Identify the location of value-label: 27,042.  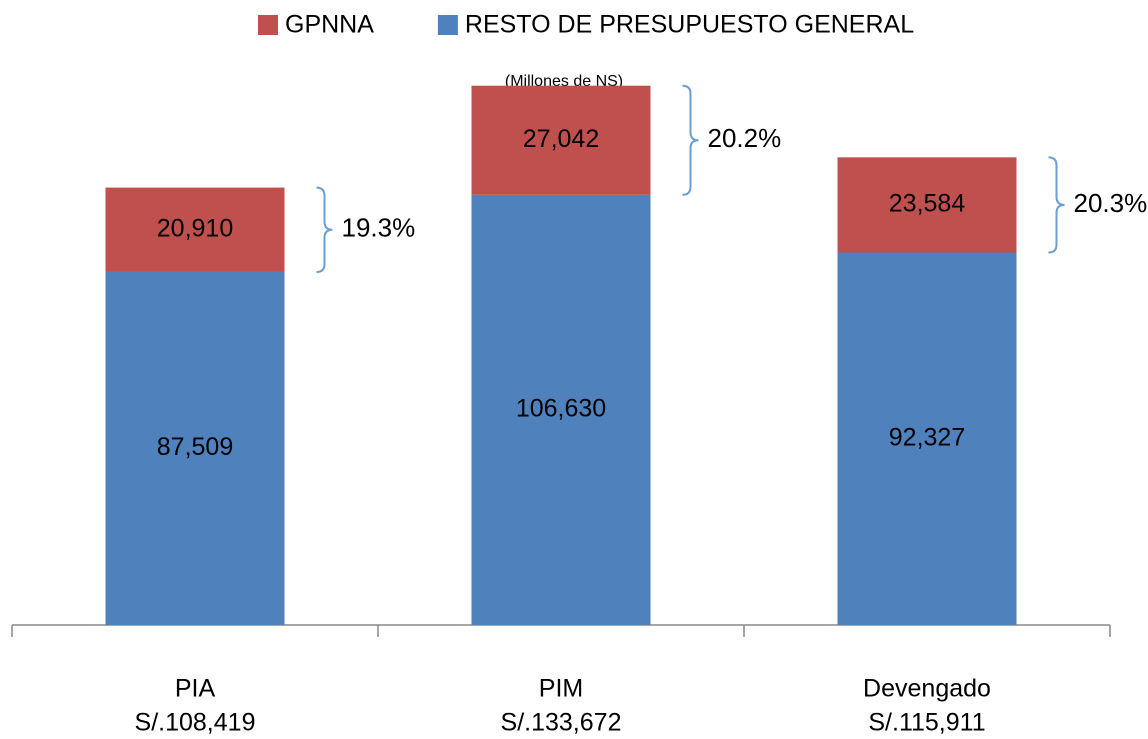
(561, 139).